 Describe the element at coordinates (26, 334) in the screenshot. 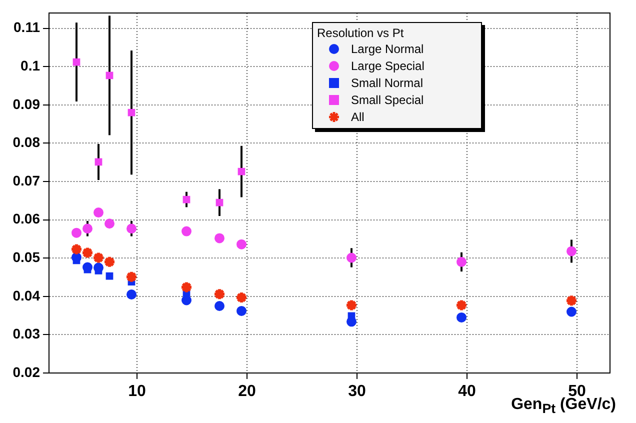

I see `y-tick-label: 0.03` at that location.